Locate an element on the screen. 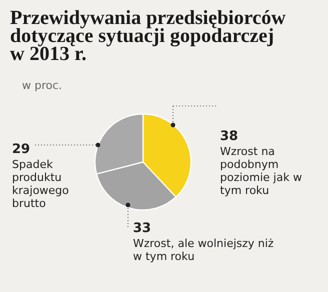 This screenshot has height=292, width=328. slice-label: Wzrost, ale wolniejszy niż w tym roku is located at coordinates (203, 250).